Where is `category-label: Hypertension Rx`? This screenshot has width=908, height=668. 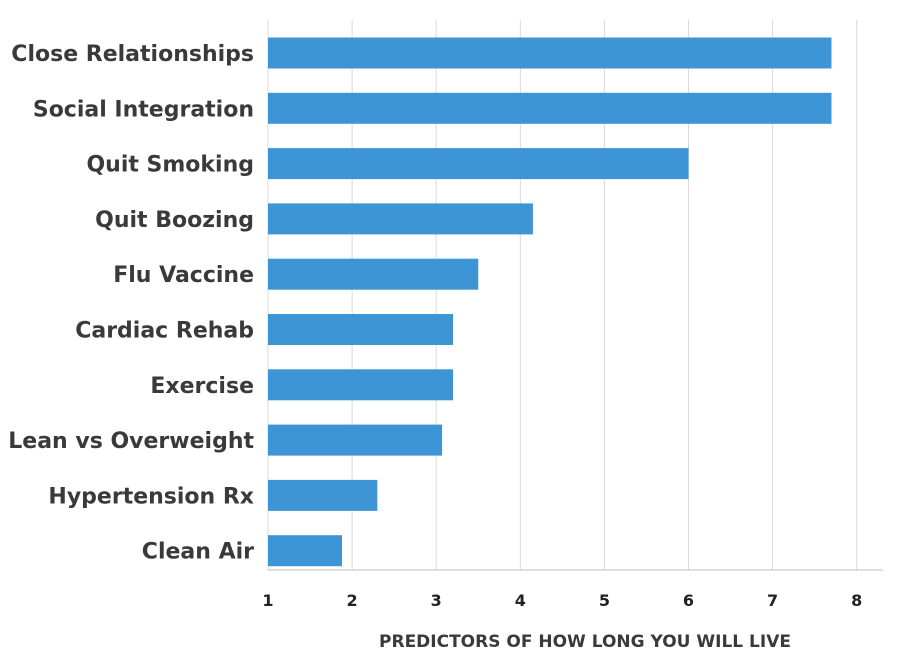
category-label: Hypertension Rx is located at coordinates (151, 496).